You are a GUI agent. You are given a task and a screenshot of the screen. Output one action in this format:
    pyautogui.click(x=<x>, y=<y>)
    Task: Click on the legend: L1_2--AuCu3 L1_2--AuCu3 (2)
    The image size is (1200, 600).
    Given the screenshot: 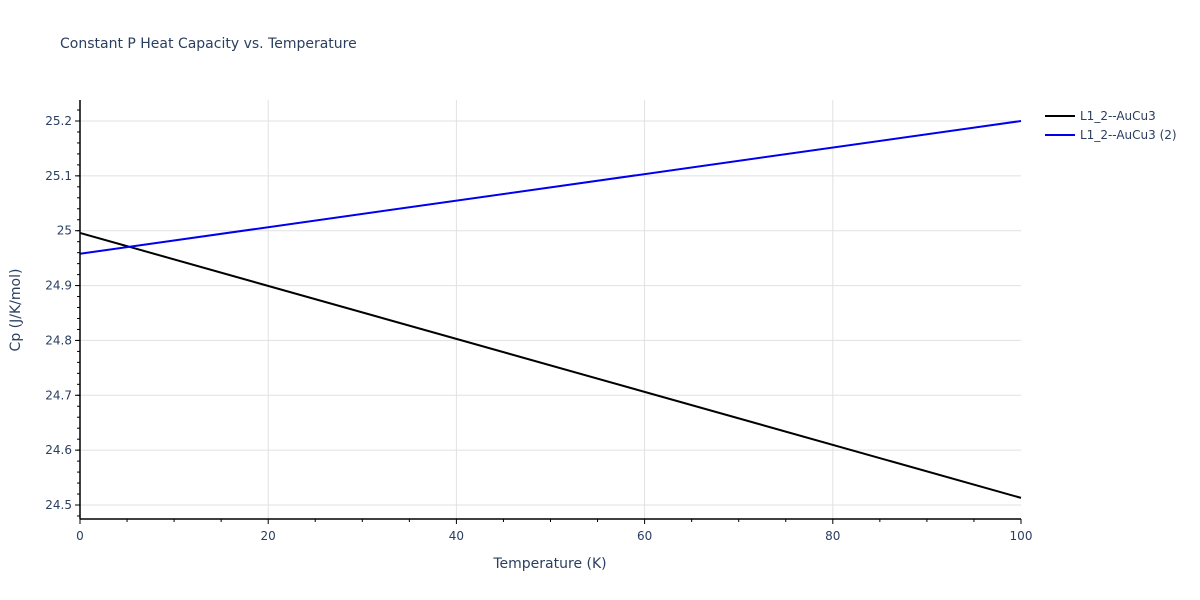 What is the action you would take?
    pyautogui.click(x=1111, y=125)
    